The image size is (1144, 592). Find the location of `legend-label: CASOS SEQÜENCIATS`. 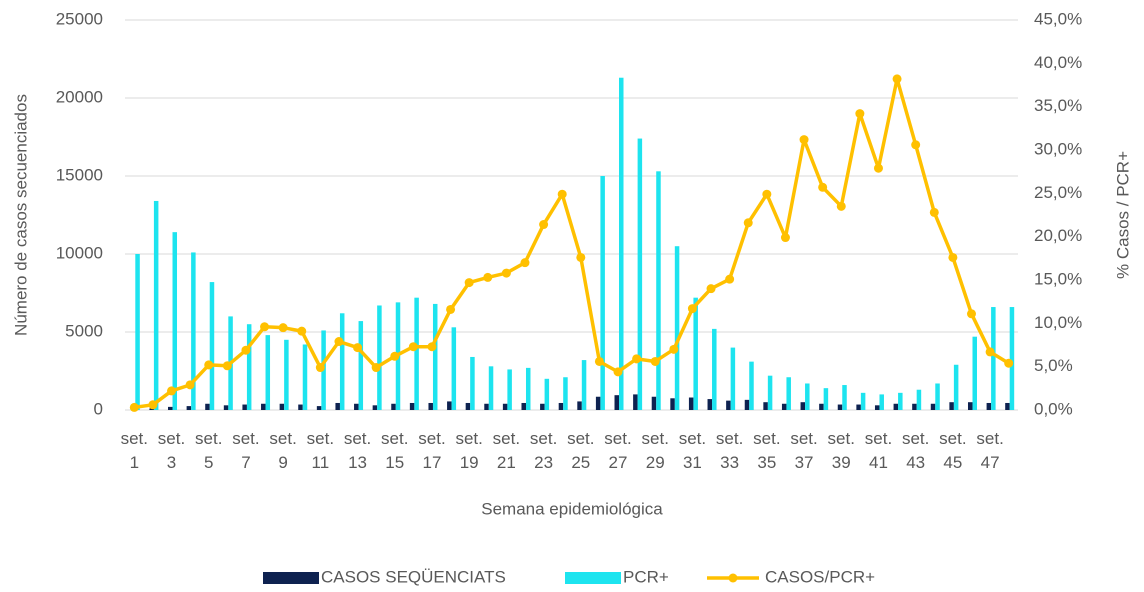

legend-label: CASOS SEQÜENCIATS is located at coordinates (413, 576).